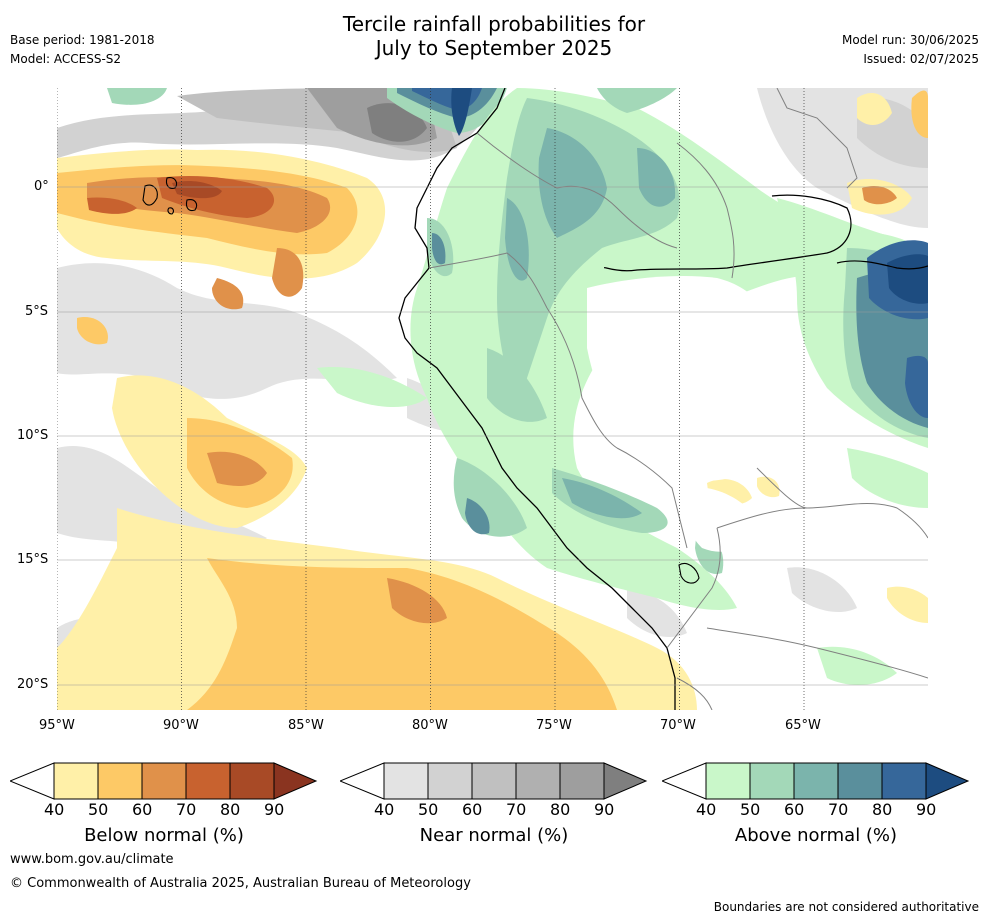 This screenshot has width=988, height=919. I want to click on lon-label-70w: 70°W, so click(678, 725).